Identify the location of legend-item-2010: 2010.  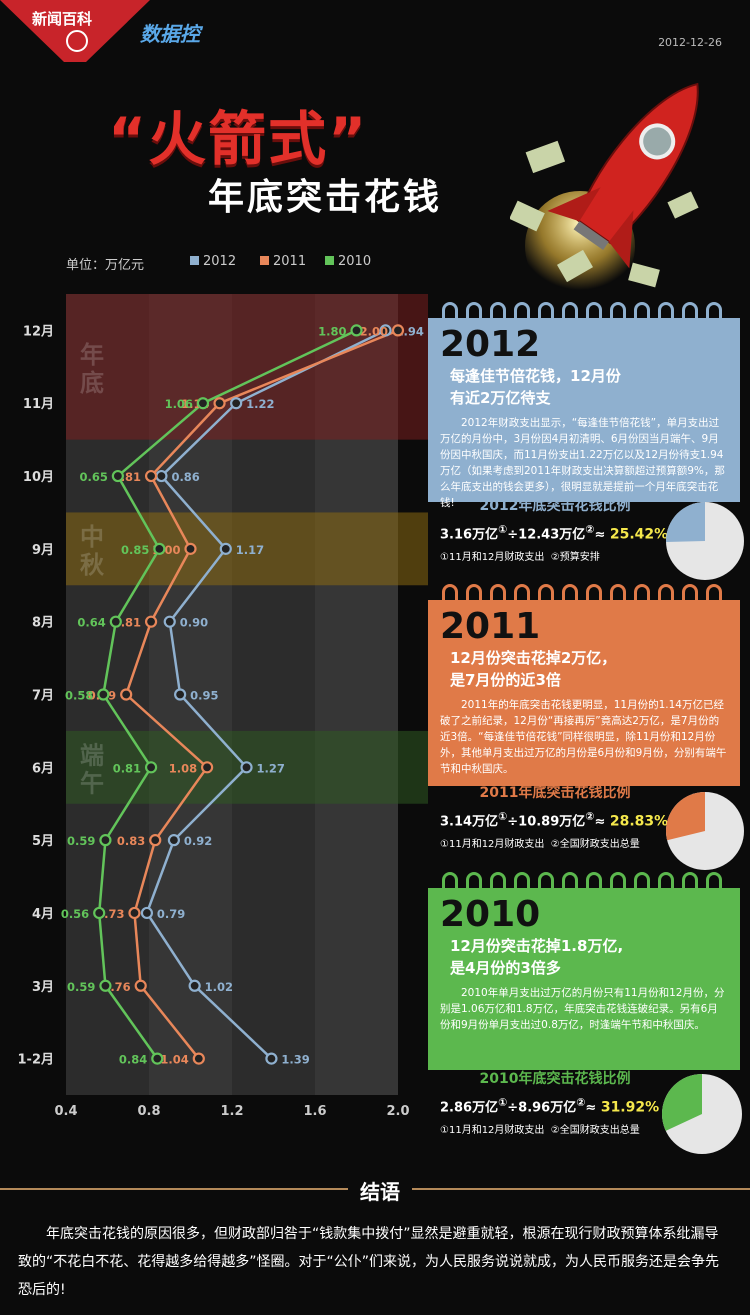
(348, 261).